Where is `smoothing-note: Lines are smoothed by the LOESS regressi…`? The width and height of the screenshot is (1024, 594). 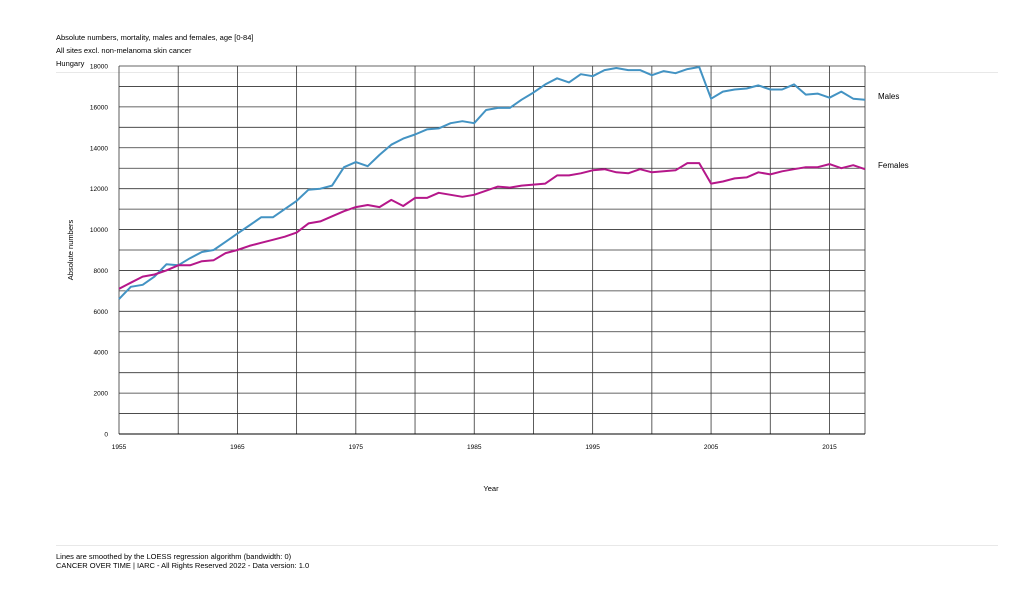 smoothing-note: Lines are smoothed by the LOESS regressi… is located at coordinates (174, 556).